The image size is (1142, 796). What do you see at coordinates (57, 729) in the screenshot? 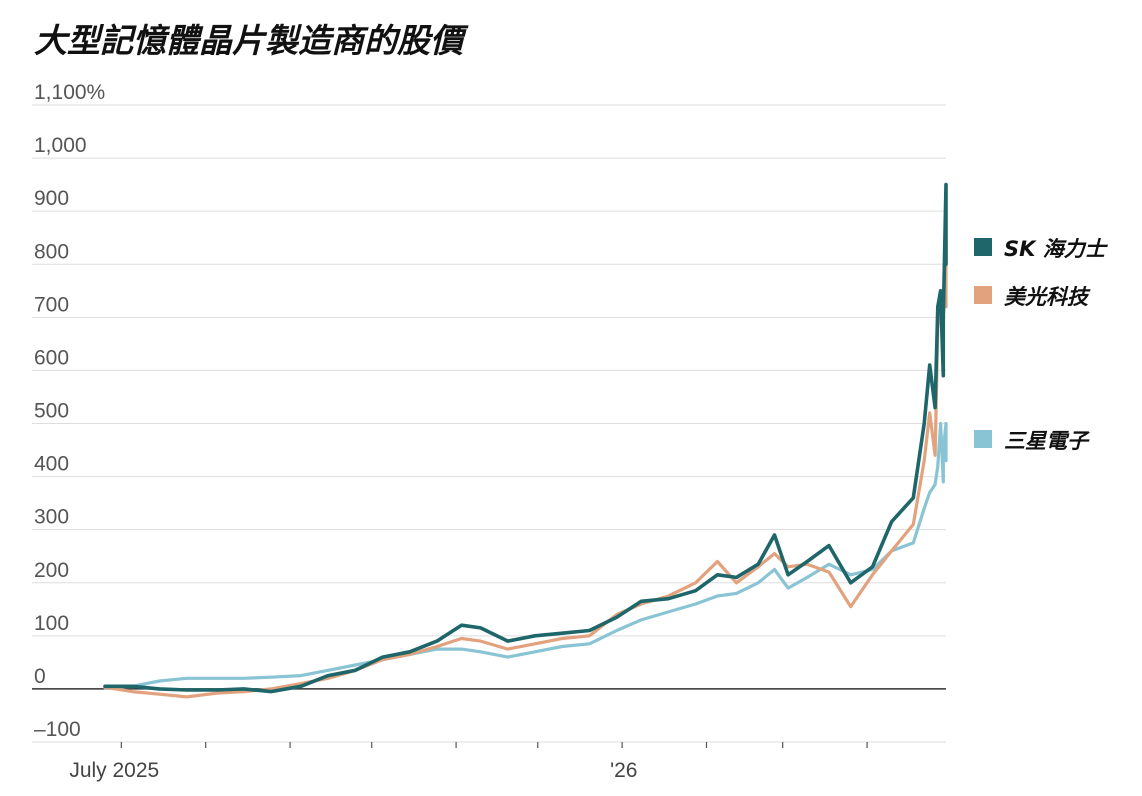
I see `y-tick-label: –100` at bounding box center [57, 729].